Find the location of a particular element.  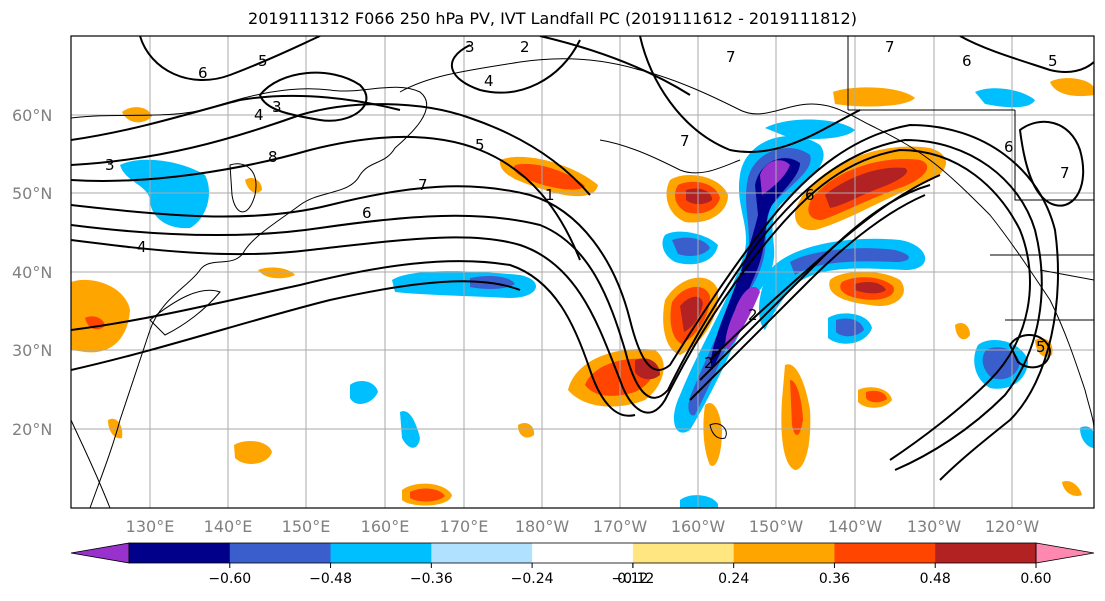

colorbar-label: 0.60 is located at coordinates (1035, 579).